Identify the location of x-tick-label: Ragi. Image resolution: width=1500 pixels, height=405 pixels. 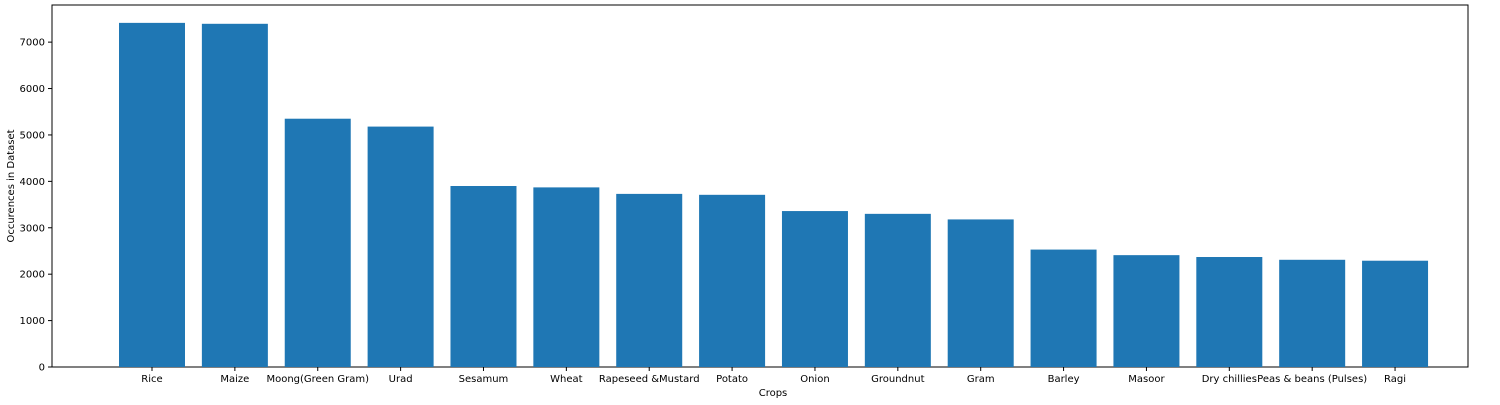
(1395, 379).